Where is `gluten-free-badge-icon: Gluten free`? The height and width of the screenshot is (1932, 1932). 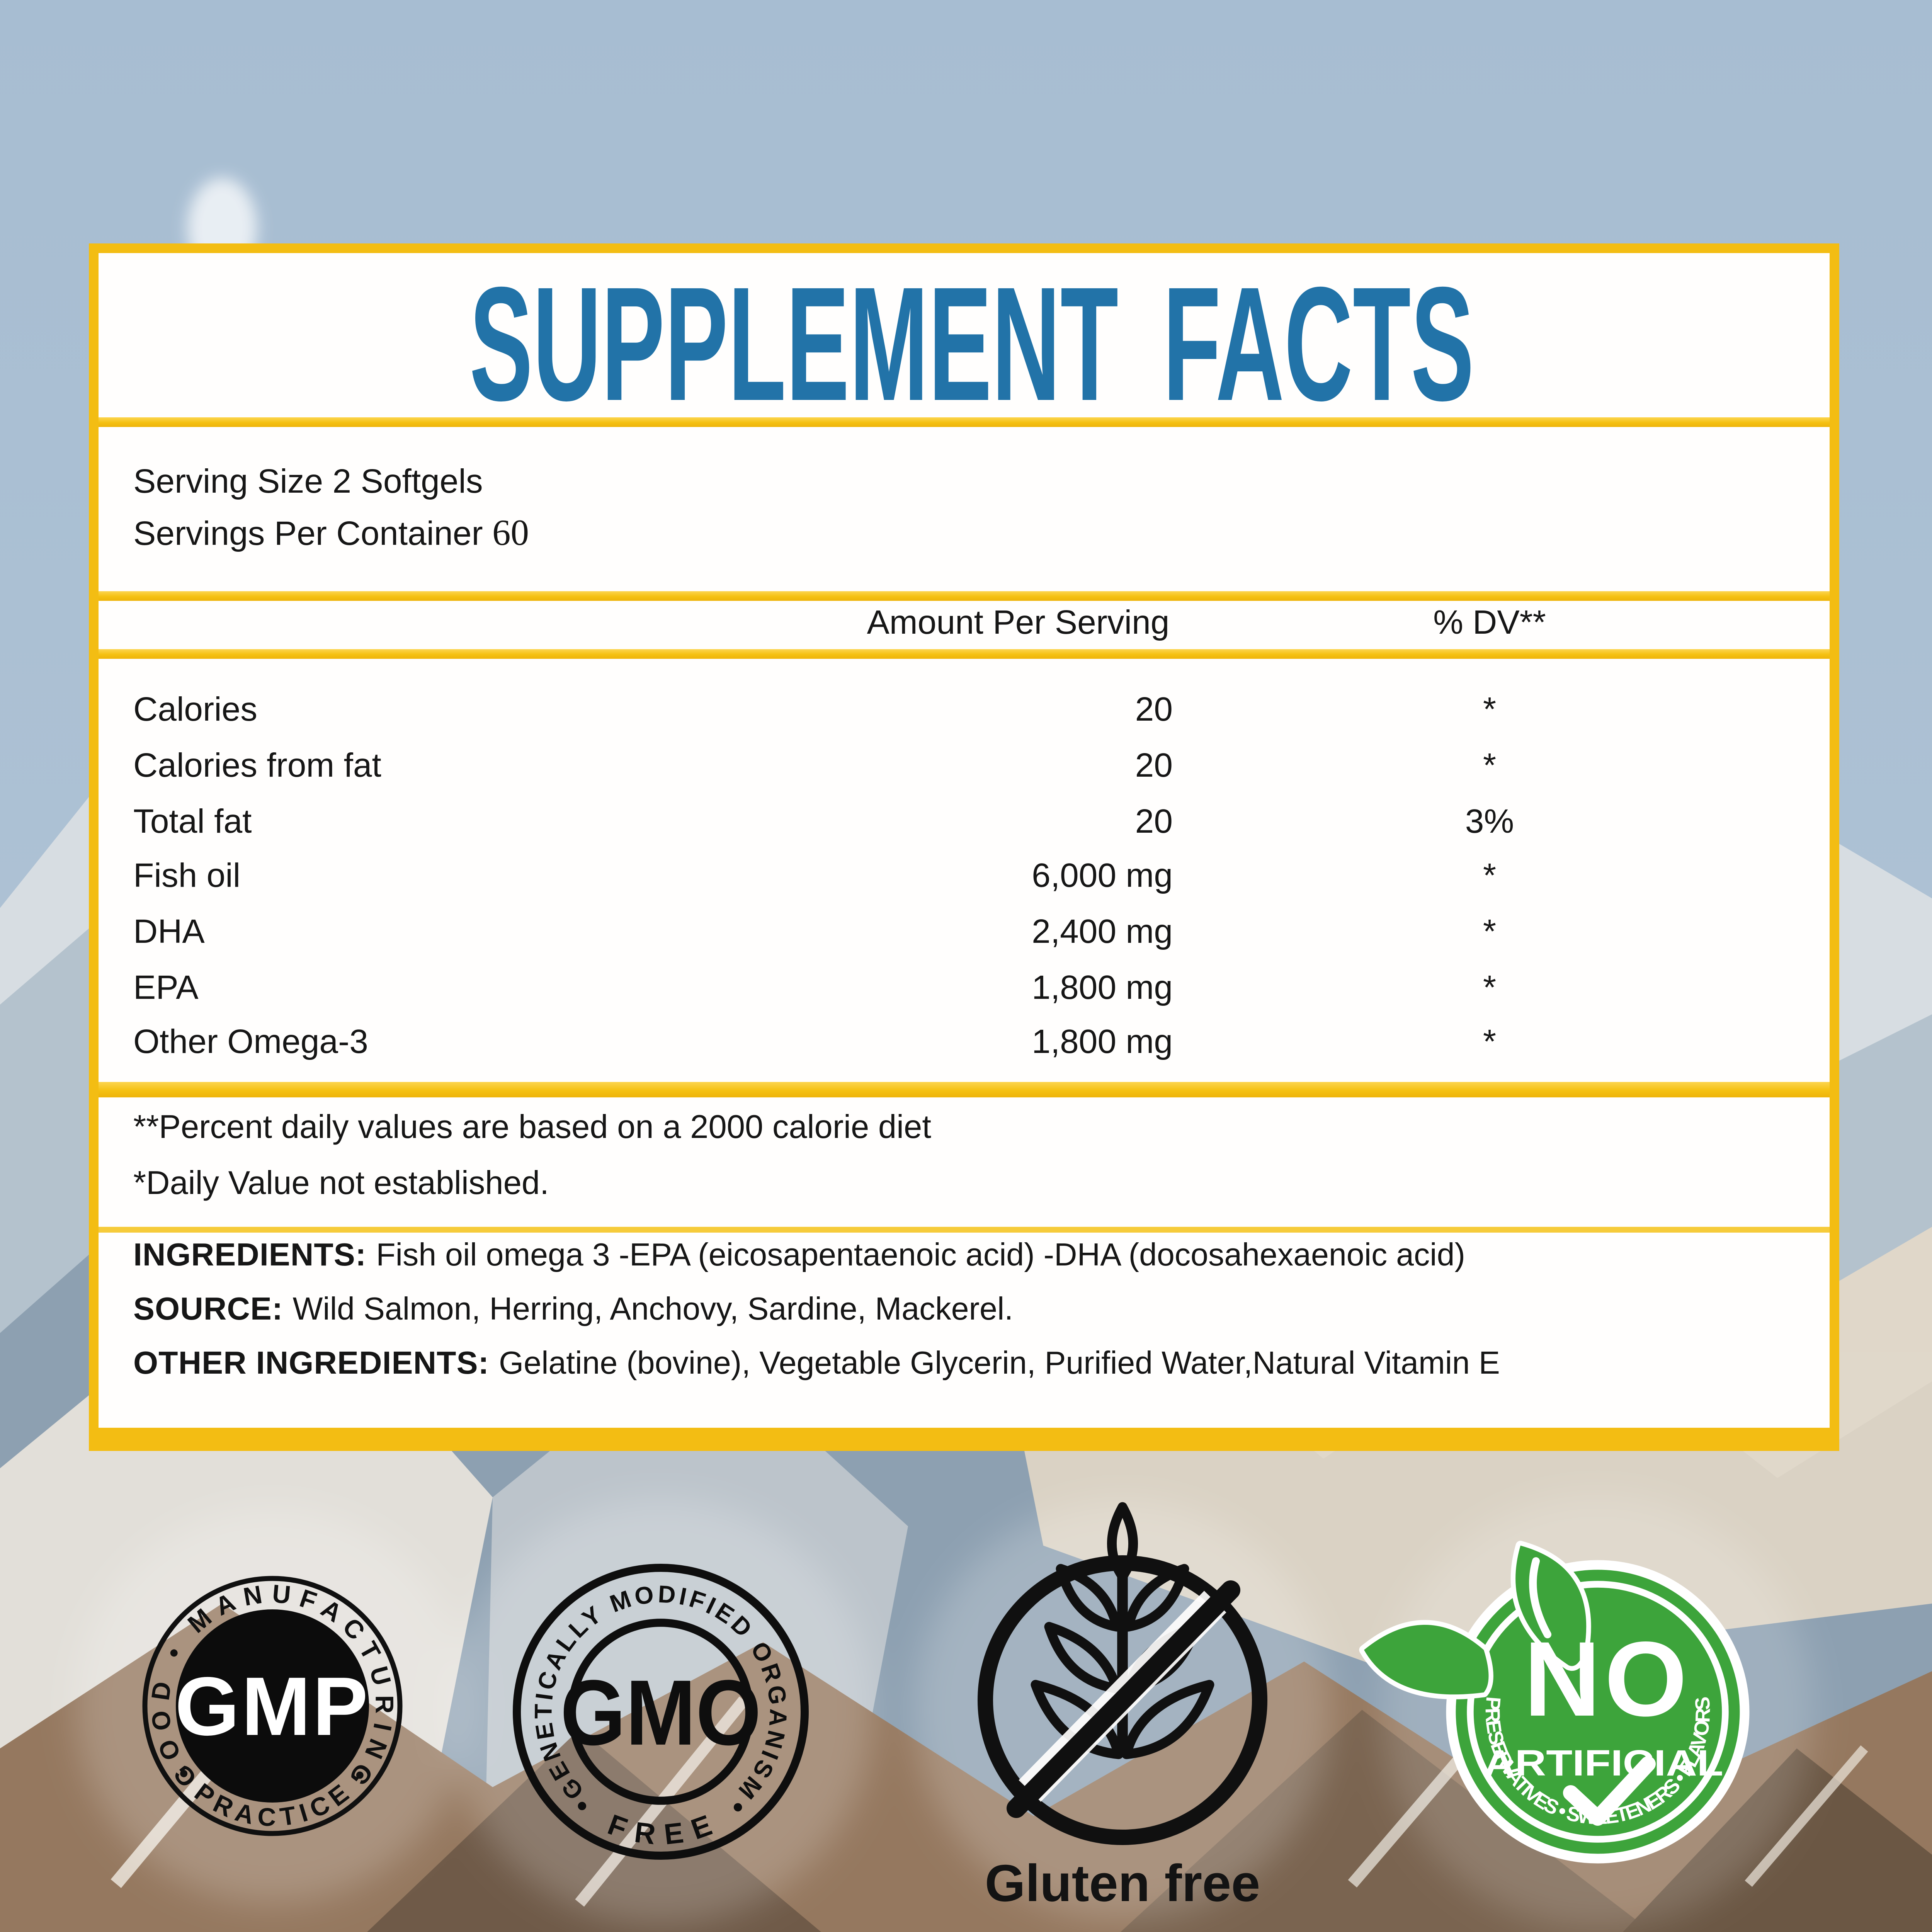 gluten-free-badge-icon: Gluten free is located at coordinates (1122, 1707).